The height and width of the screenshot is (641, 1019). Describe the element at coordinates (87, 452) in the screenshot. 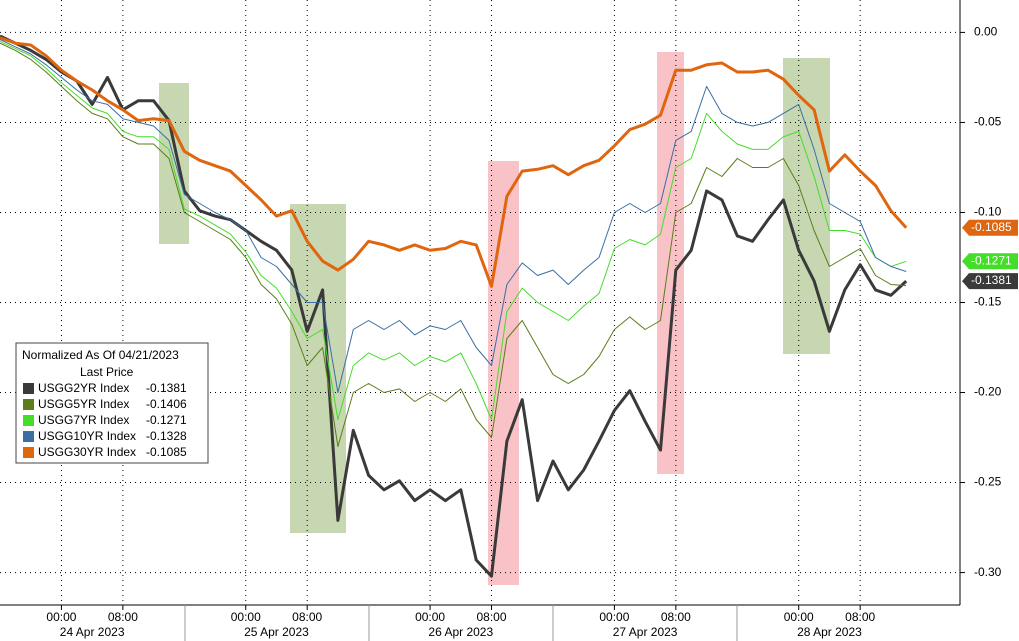

I see `legend-name: USGG30YR Index` at that location.